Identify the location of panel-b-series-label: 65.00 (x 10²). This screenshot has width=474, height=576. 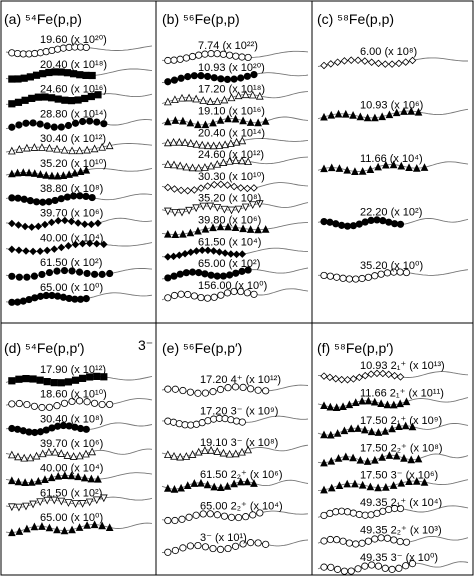
(229, 264).